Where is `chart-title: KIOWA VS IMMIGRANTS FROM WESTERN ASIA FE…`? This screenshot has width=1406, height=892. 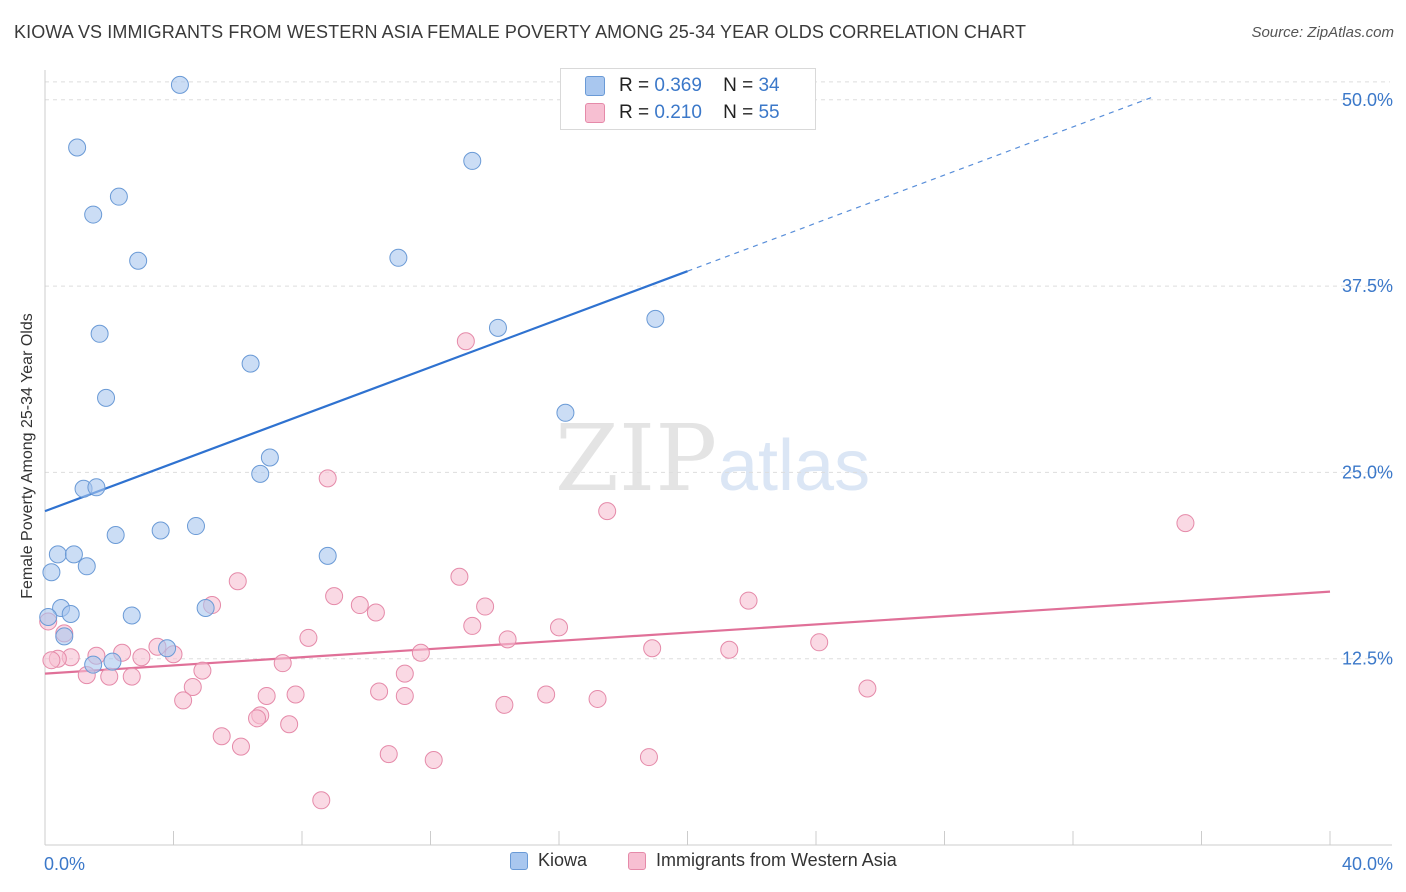
chart-title: KIOWA VS IMMIGRANTS FROM WESTERN ASIA FE… is located at coordinates (520, 32).